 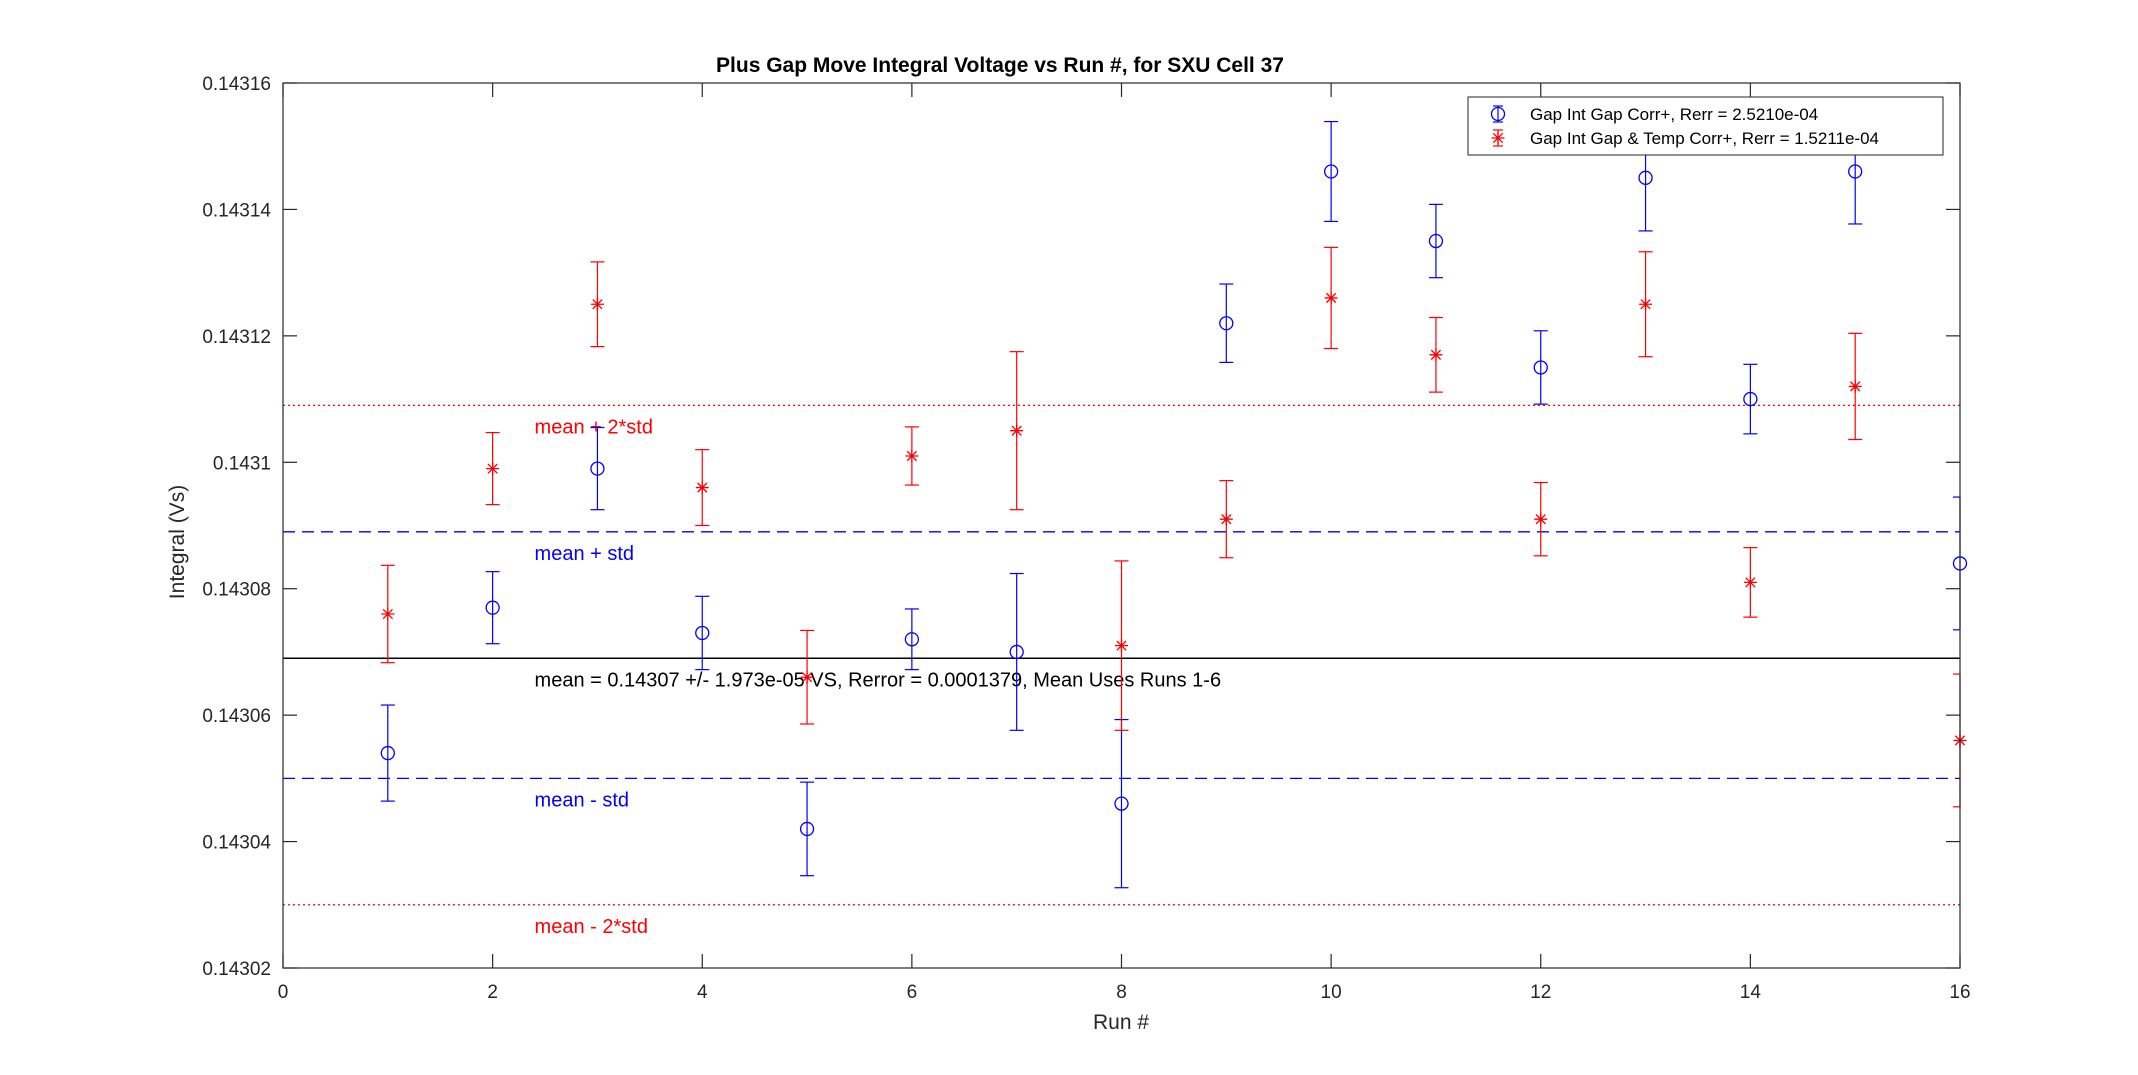 I want to click on reference-line-label: mean - std, so click(x=582, y=800).